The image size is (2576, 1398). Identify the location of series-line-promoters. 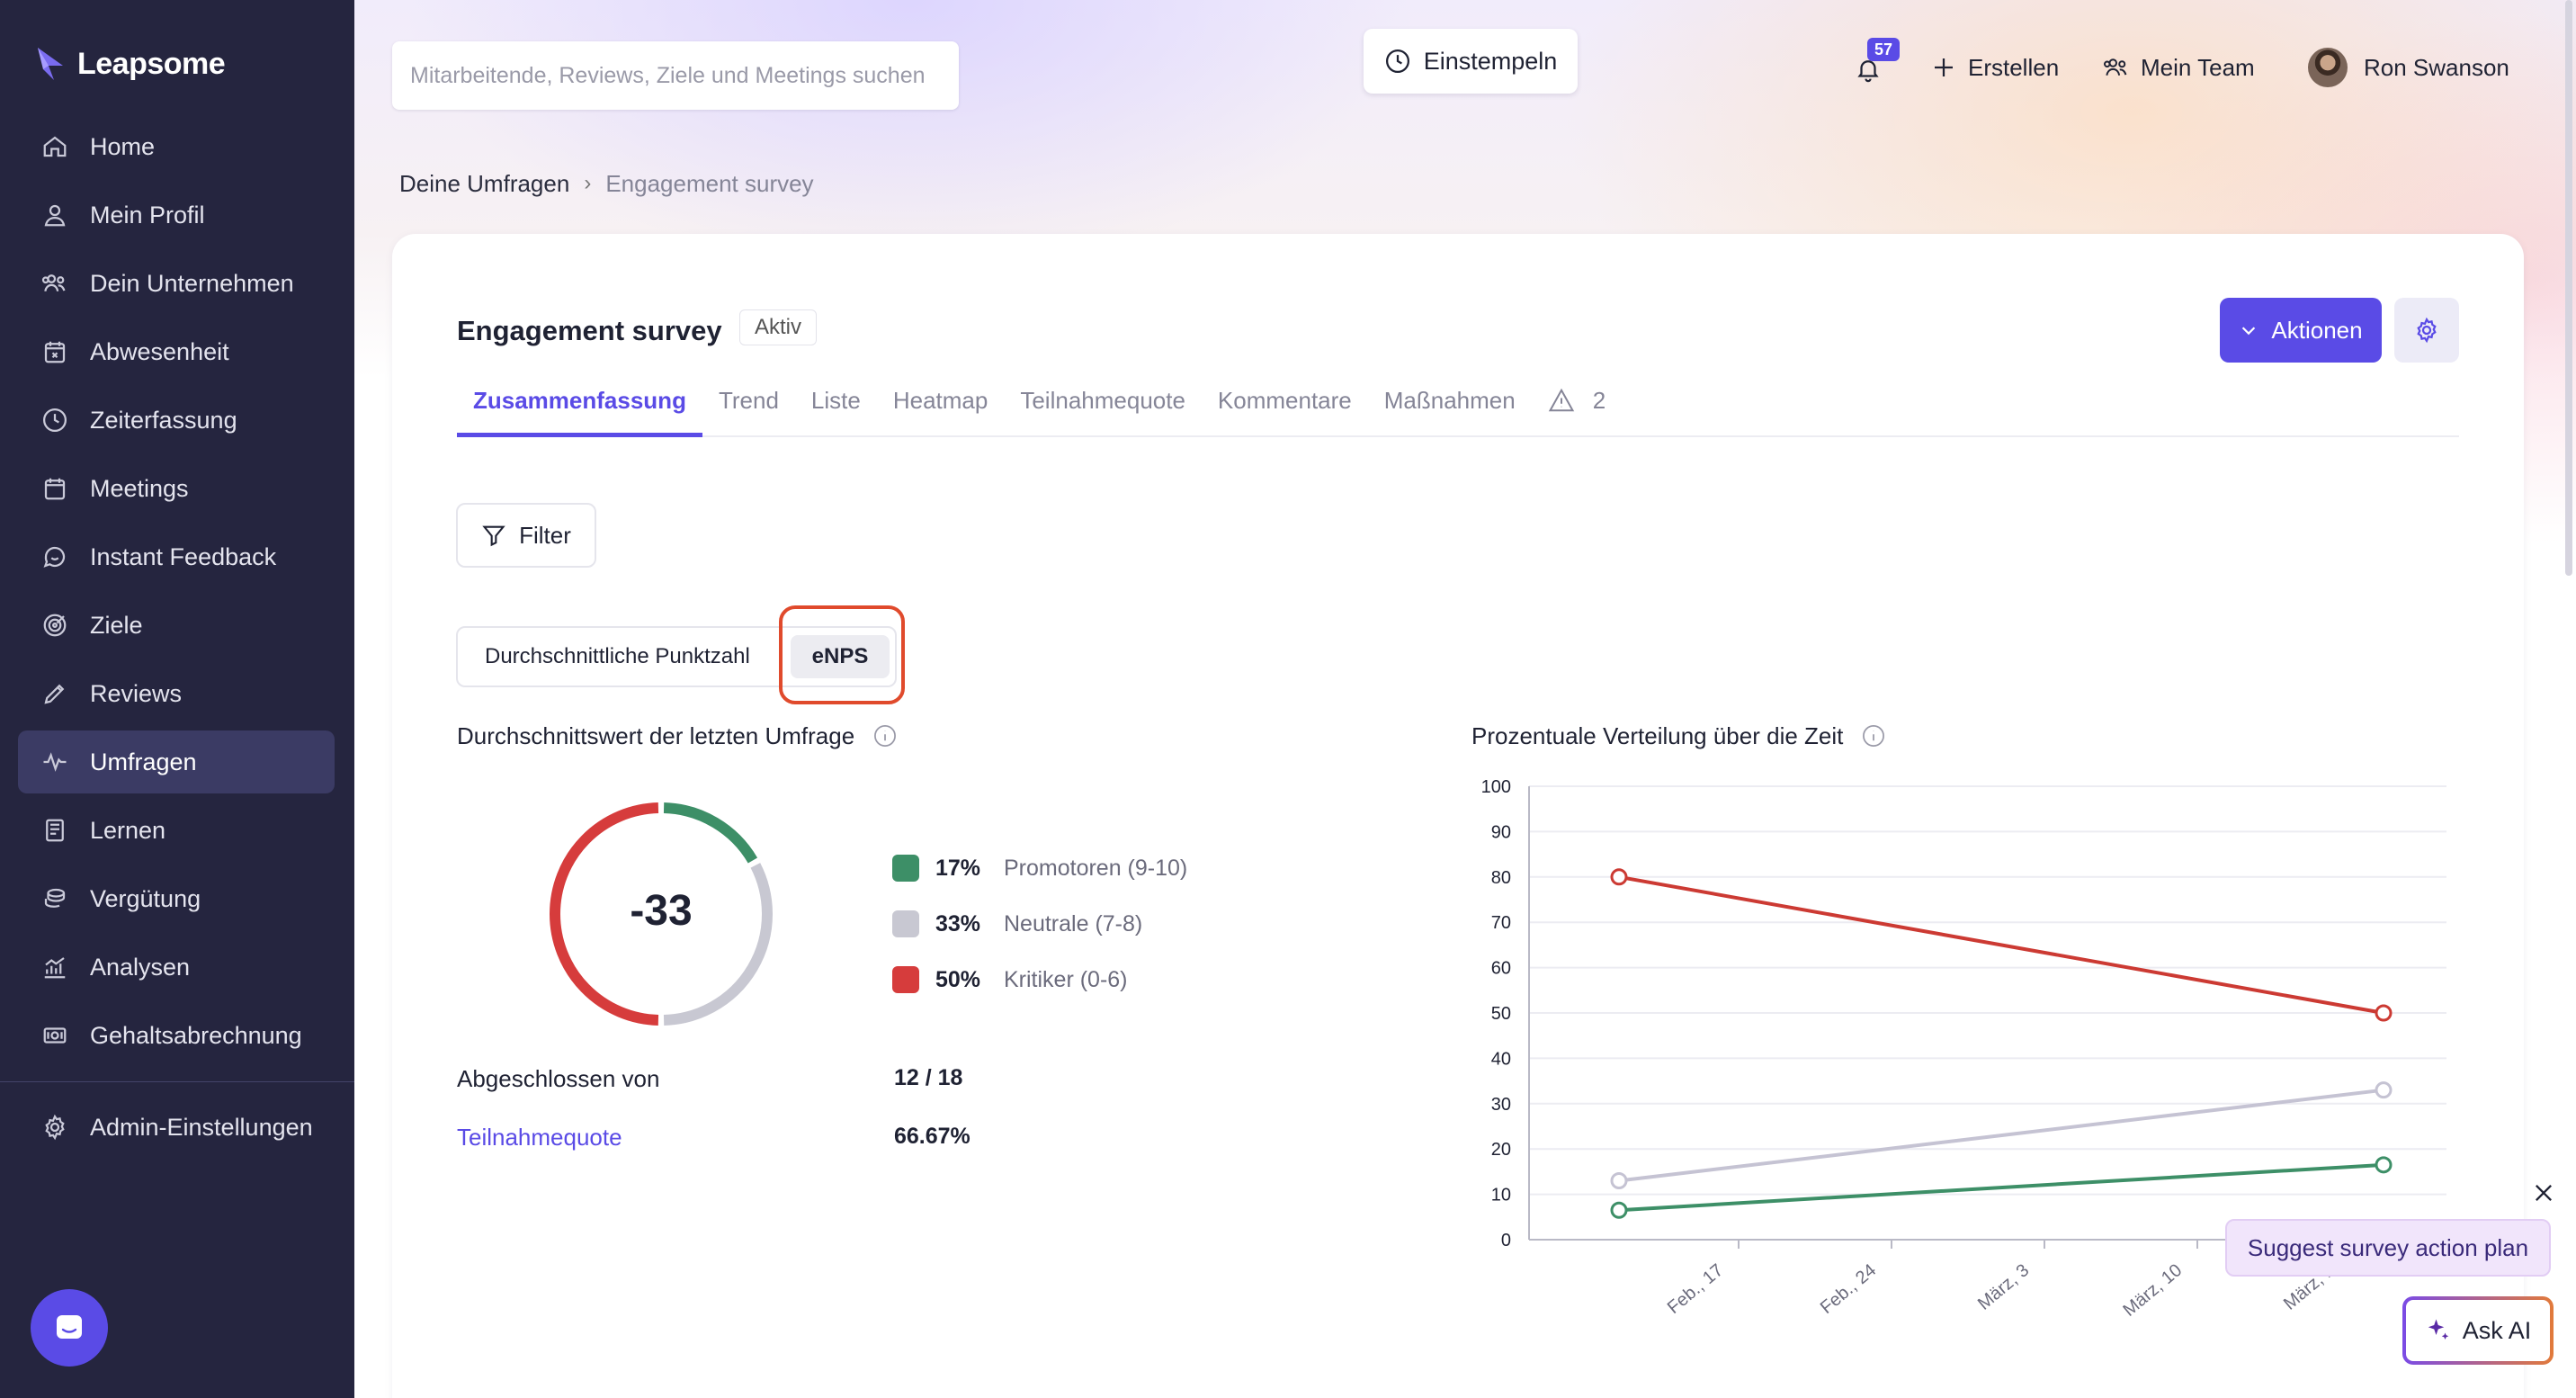
(2001, 1187).